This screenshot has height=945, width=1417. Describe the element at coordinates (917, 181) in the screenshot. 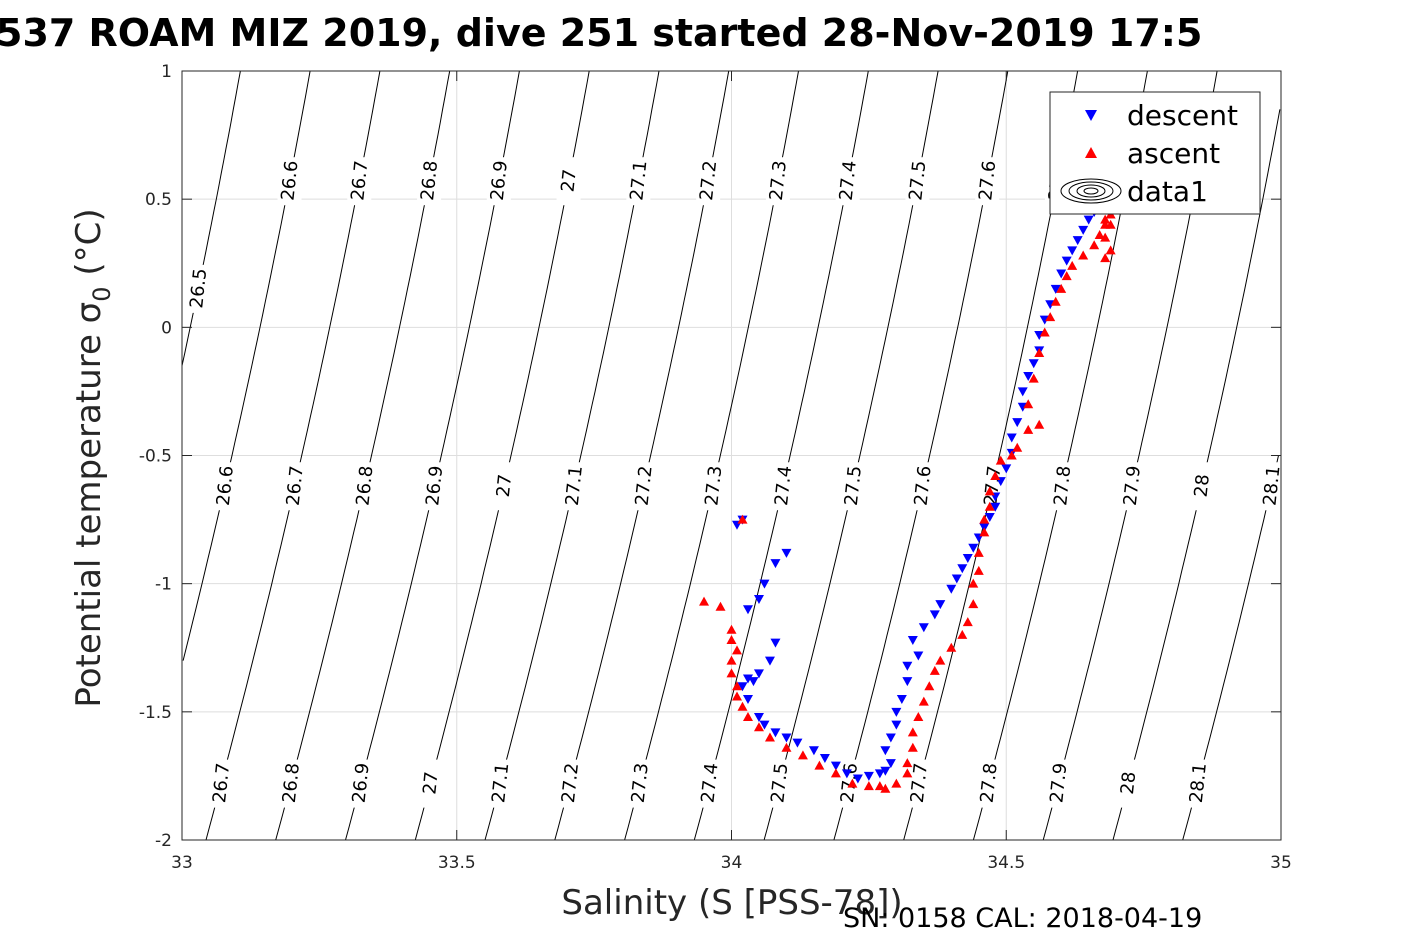

I see `contour-label: 27.5` at that location.